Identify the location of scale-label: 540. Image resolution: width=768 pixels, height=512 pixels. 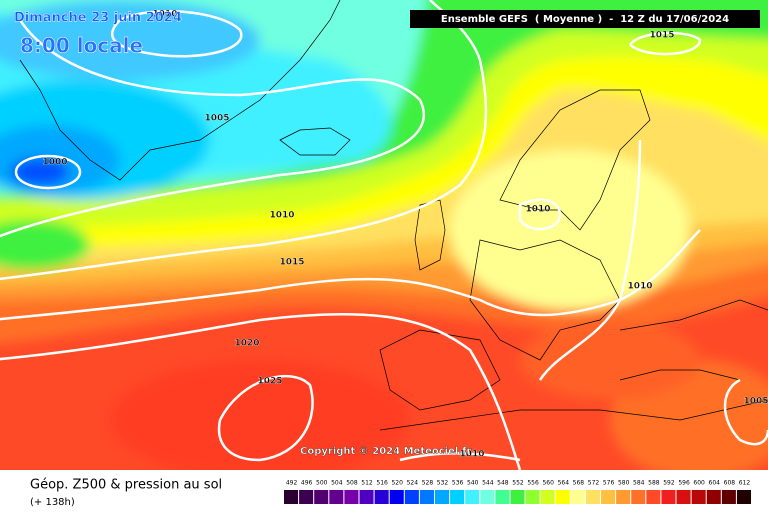
(473, 483).